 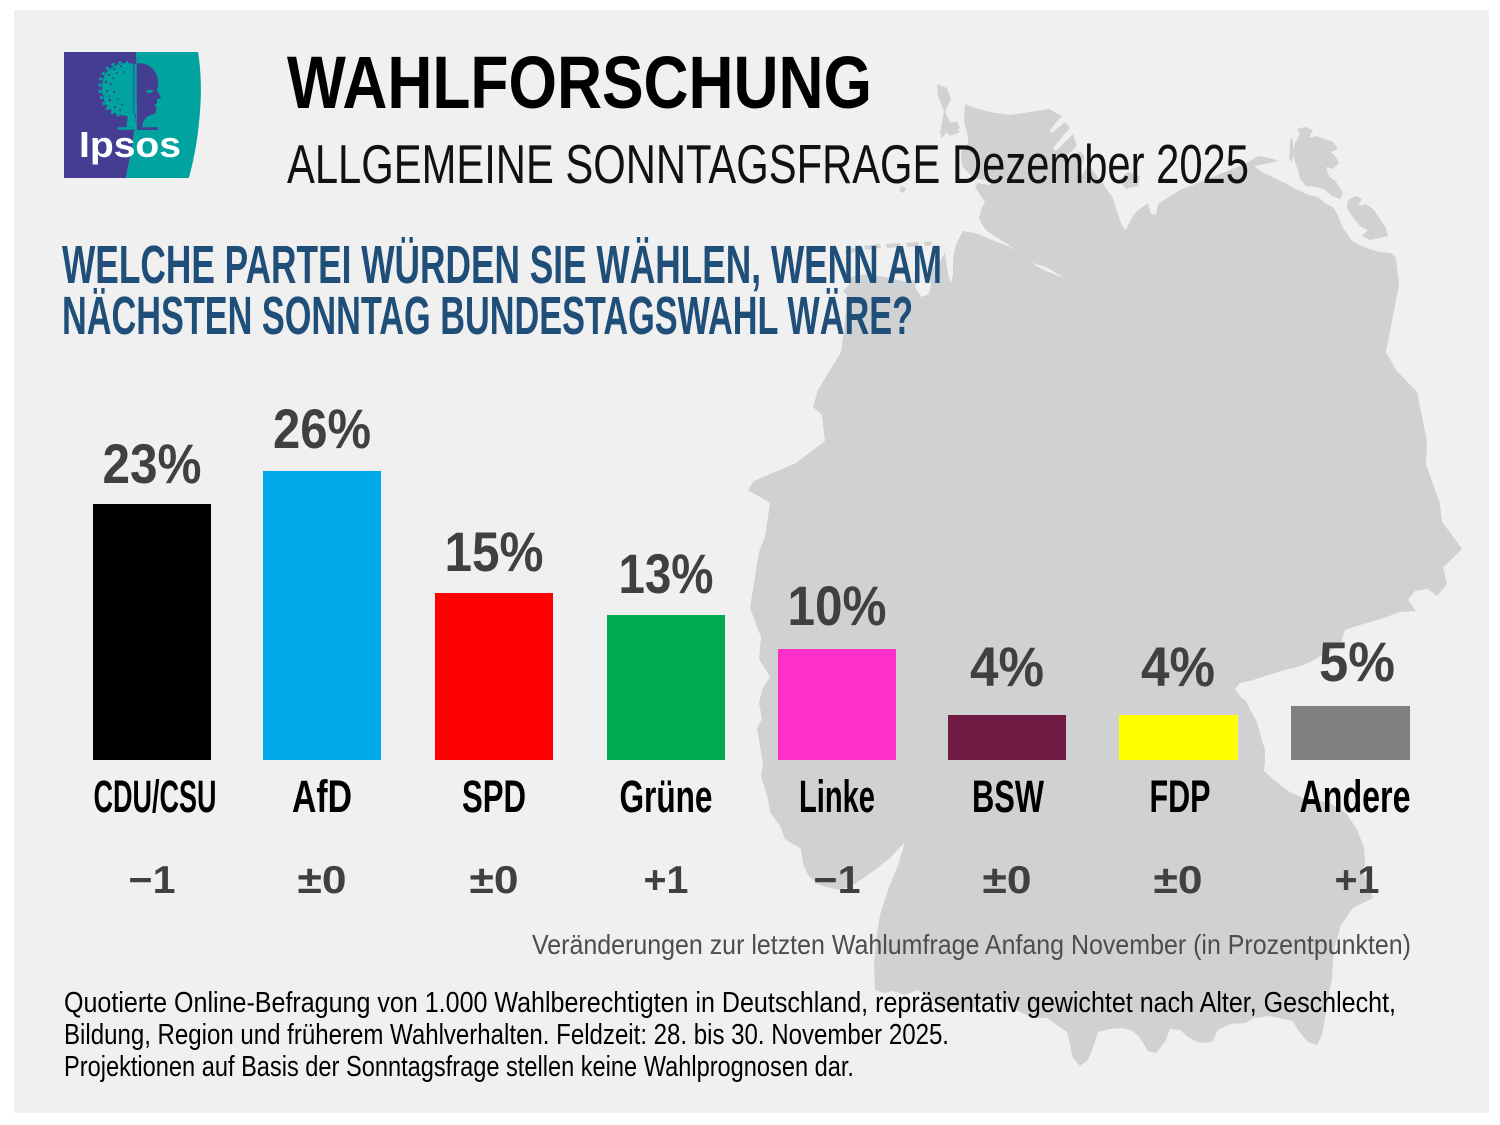 I want to click on svg-text: Grüne, so click(x=666, y=796).